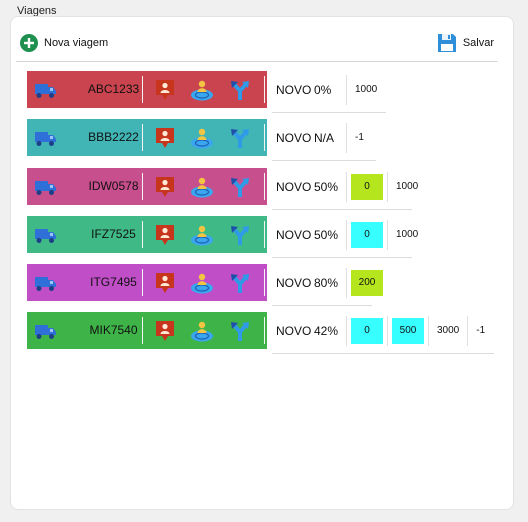 This screenshot has height=522, width=528. Describe the element at coordinates (408, 330) in the screenshot. I see `stop-value-chip: 500` at that location.